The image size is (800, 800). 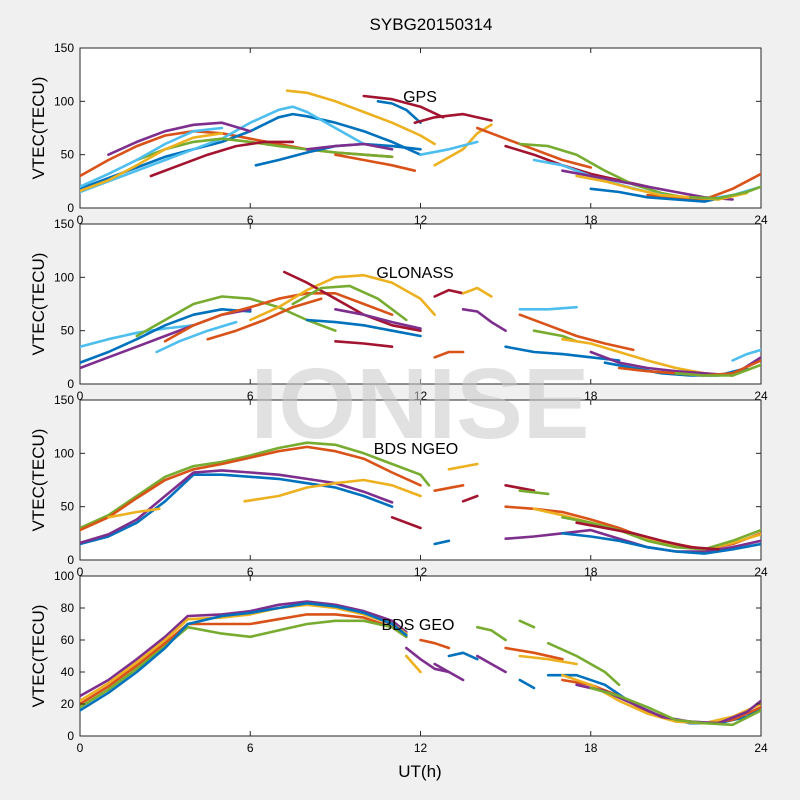 What do you see at coordinates (416, 449) in the screenshot?
I see `panel-label: BDS NGEO` at bounding box center [416, 449].